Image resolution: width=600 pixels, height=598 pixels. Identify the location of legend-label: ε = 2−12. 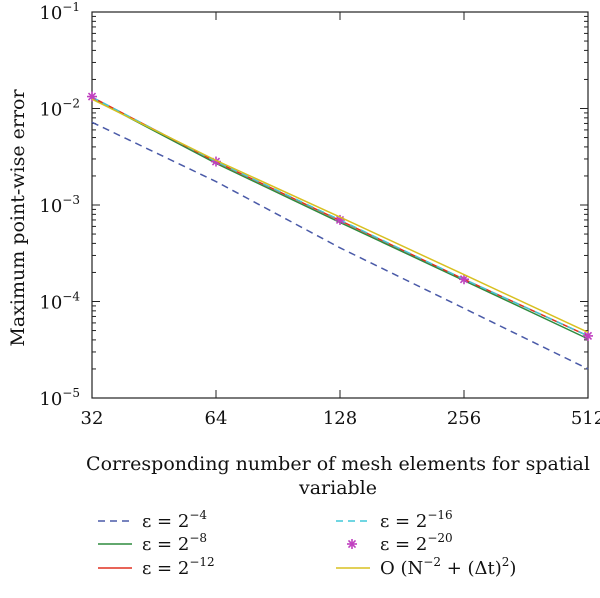
(178, 567).